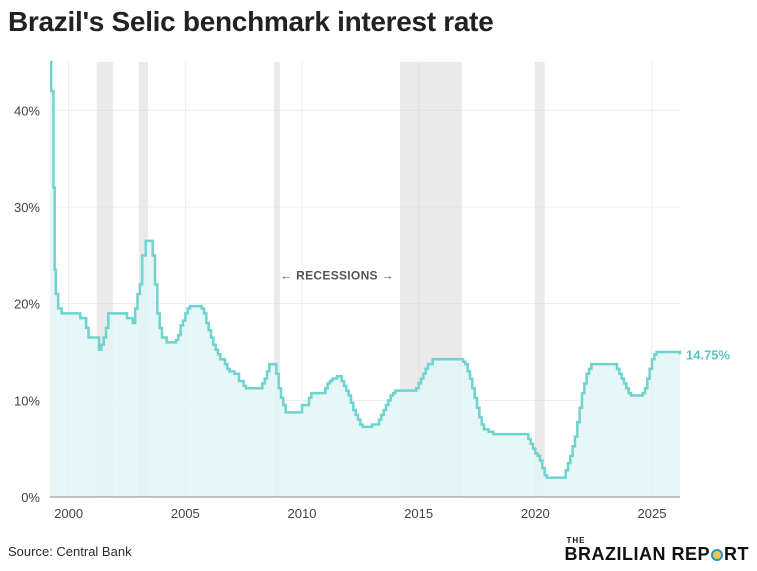 The image size is (757, 571). What do you see at coordinates (337, 276) in the screenshot?
I see `recessions-annotation: ← RECESSIONS →` at bounding box center [337, 276].